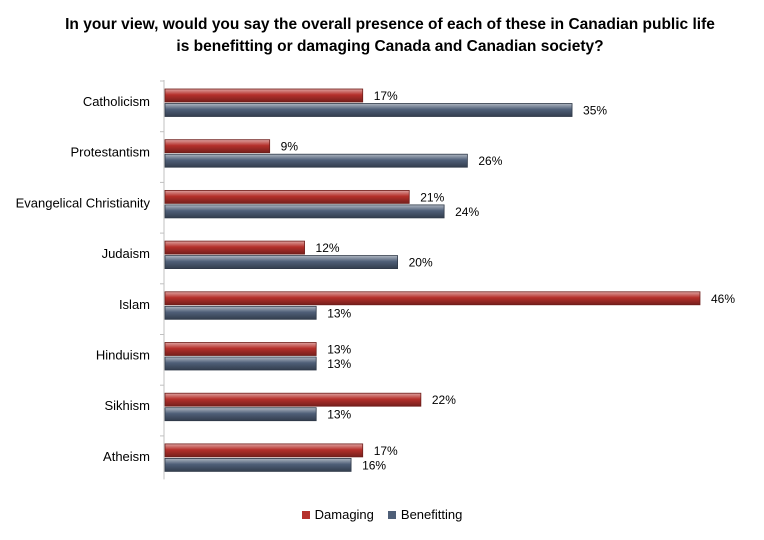 The width and height of the screenshot is (764, 540). I want to click on data-label: 24%, so click(467, 212).